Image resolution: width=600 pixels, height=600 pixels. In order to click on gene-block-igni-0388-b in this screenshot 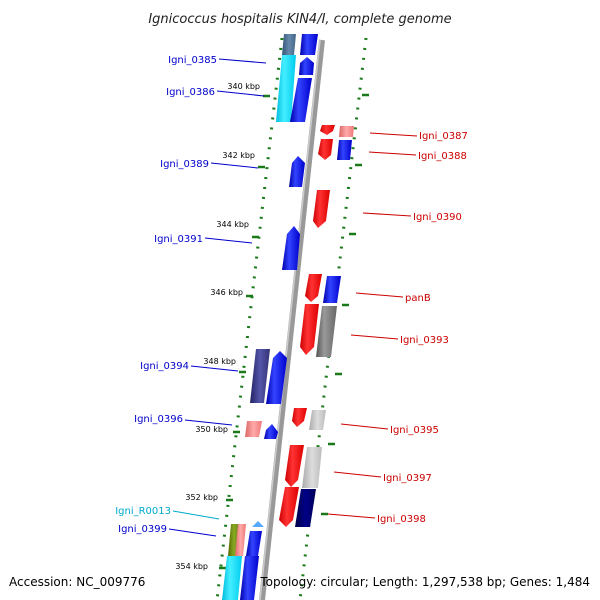, I will do `click(344, 150)`.